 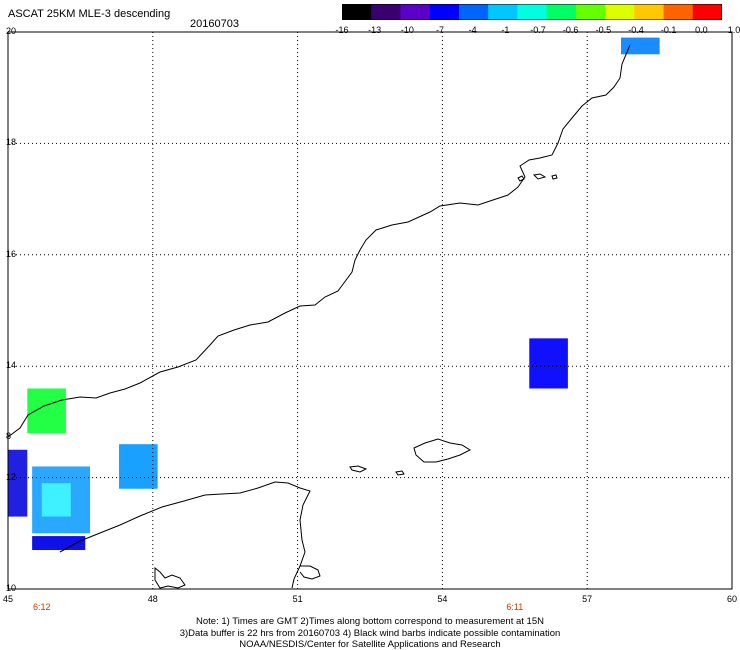 I want to click on colorbar-label: -10, so click(x=407, y=30).